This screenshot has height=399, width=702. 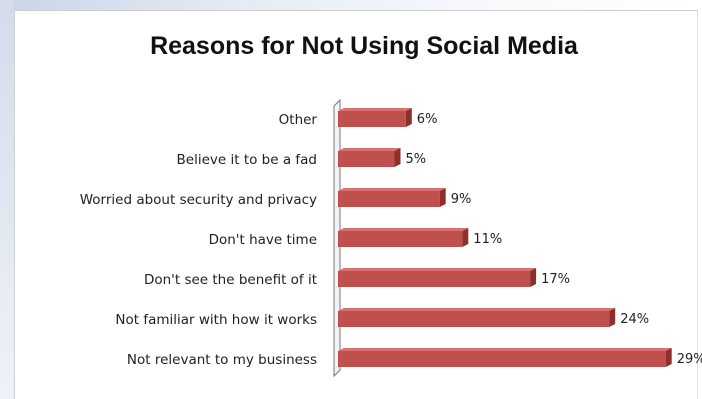 I want to click on value-label-0: 6%, so click(x=427, y=119).